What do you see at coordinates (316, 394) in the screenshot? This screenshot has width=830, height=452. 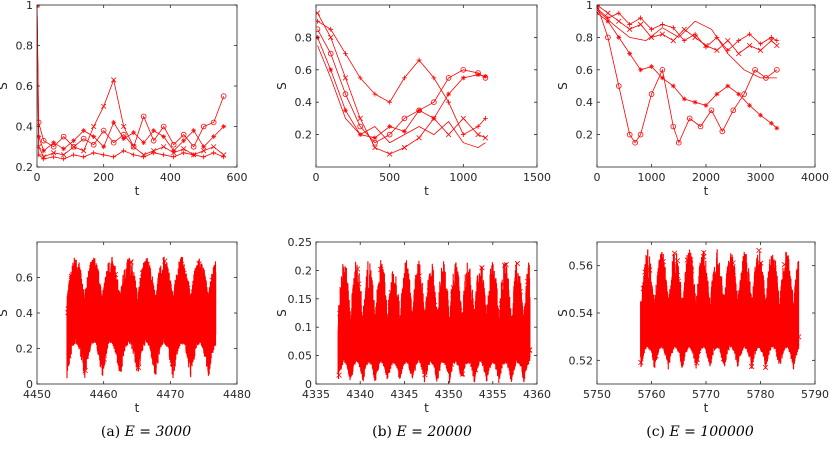 I see `x-tick-label: 4335` at bounding box center [316, 394].